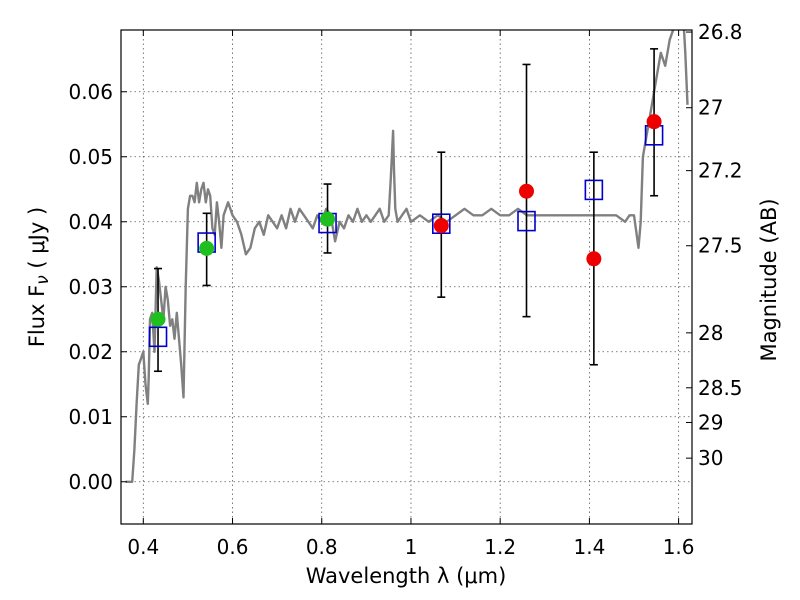  Describe the element at coordinates (406, 576) in the screenshot. I see `x-axis-label: Wavelength λ (μm)` at that location.